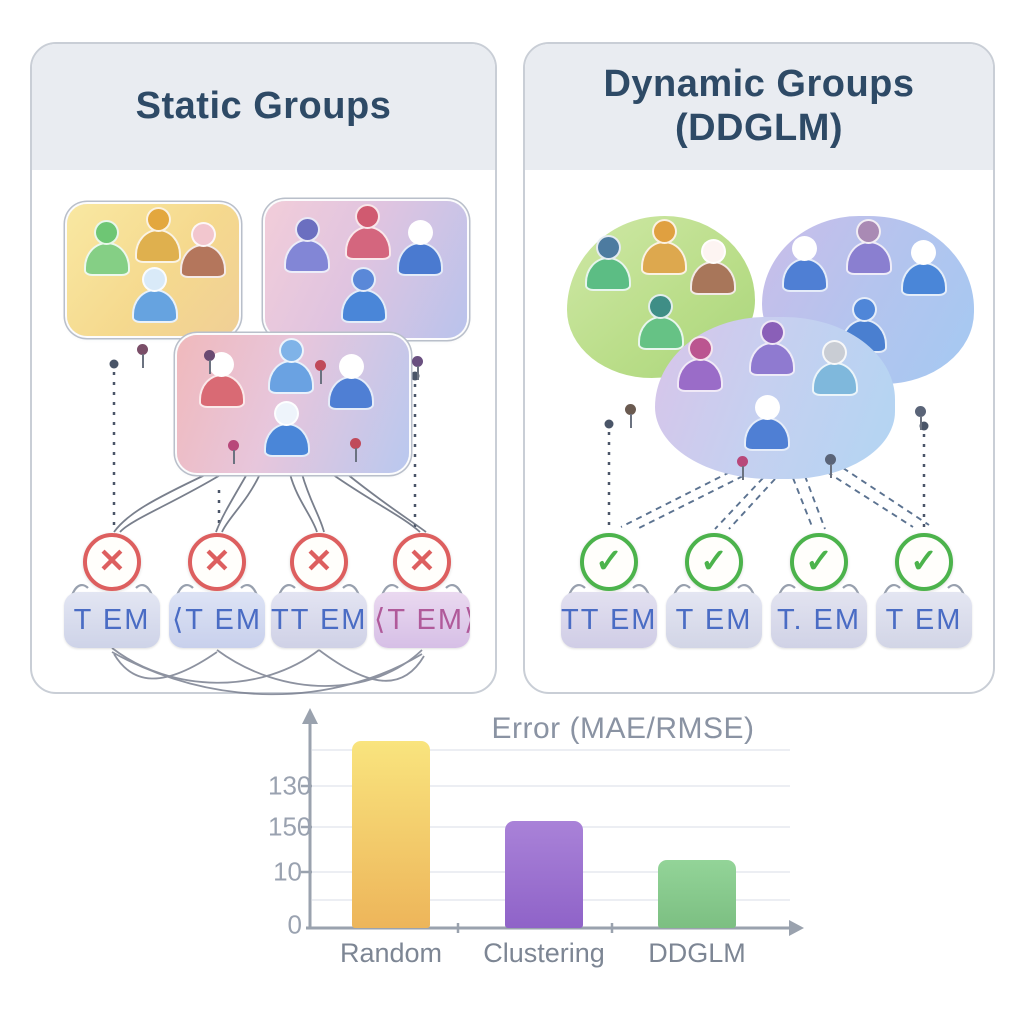  I want to click on dynamic-group-middle, so click(775, 398).